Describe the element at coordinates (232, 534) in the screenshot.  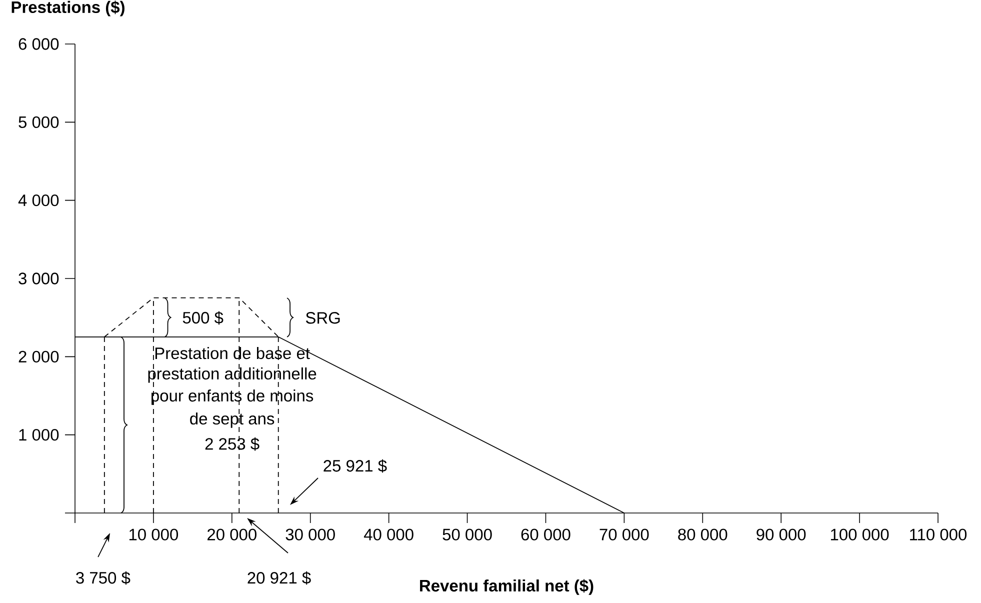
I see `x-tick-label: 20 000` at that location.